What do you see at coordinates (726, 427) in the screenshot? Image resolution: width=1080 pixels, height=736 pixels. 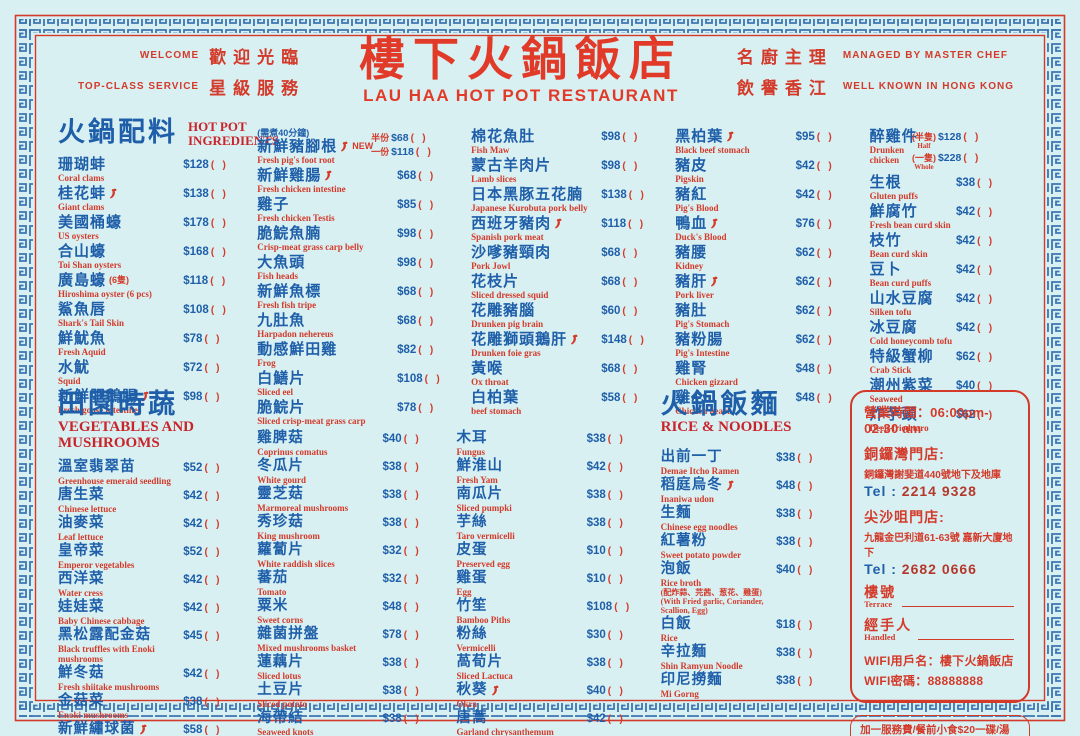 I see `section-title-en: RICE & NOODLES` at bounding box center [726, 427].